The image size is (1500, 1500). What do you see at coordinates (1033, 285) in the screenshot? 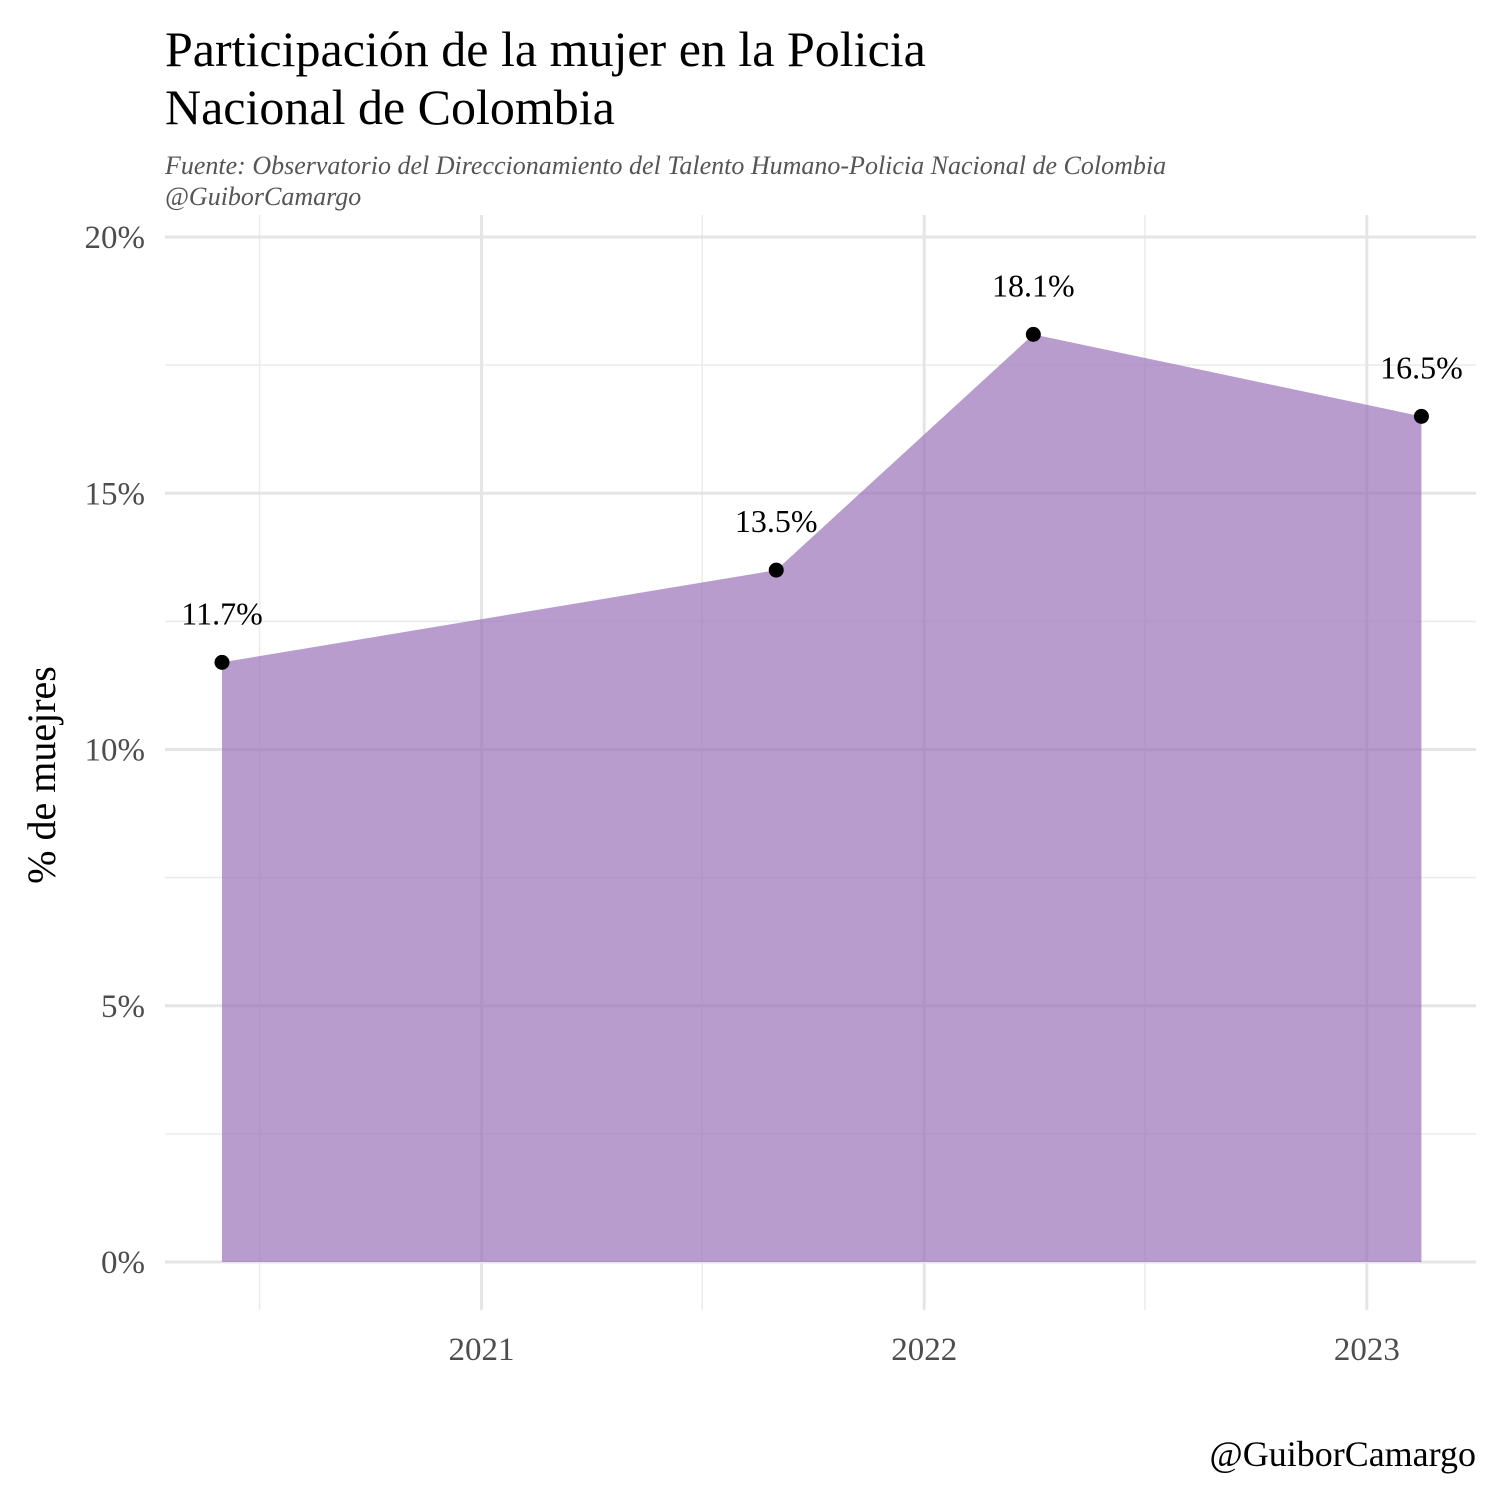
I see `data-label: 18.1%` at bounding box center [1033, 285].